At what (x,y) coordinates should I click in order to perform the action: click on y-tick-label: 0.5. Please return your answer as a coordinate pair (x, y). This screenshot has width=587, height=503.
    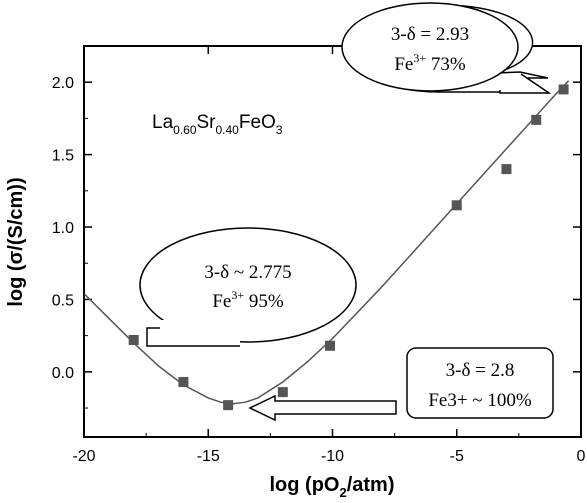
    Looking at the image, I should click on (63, 300).